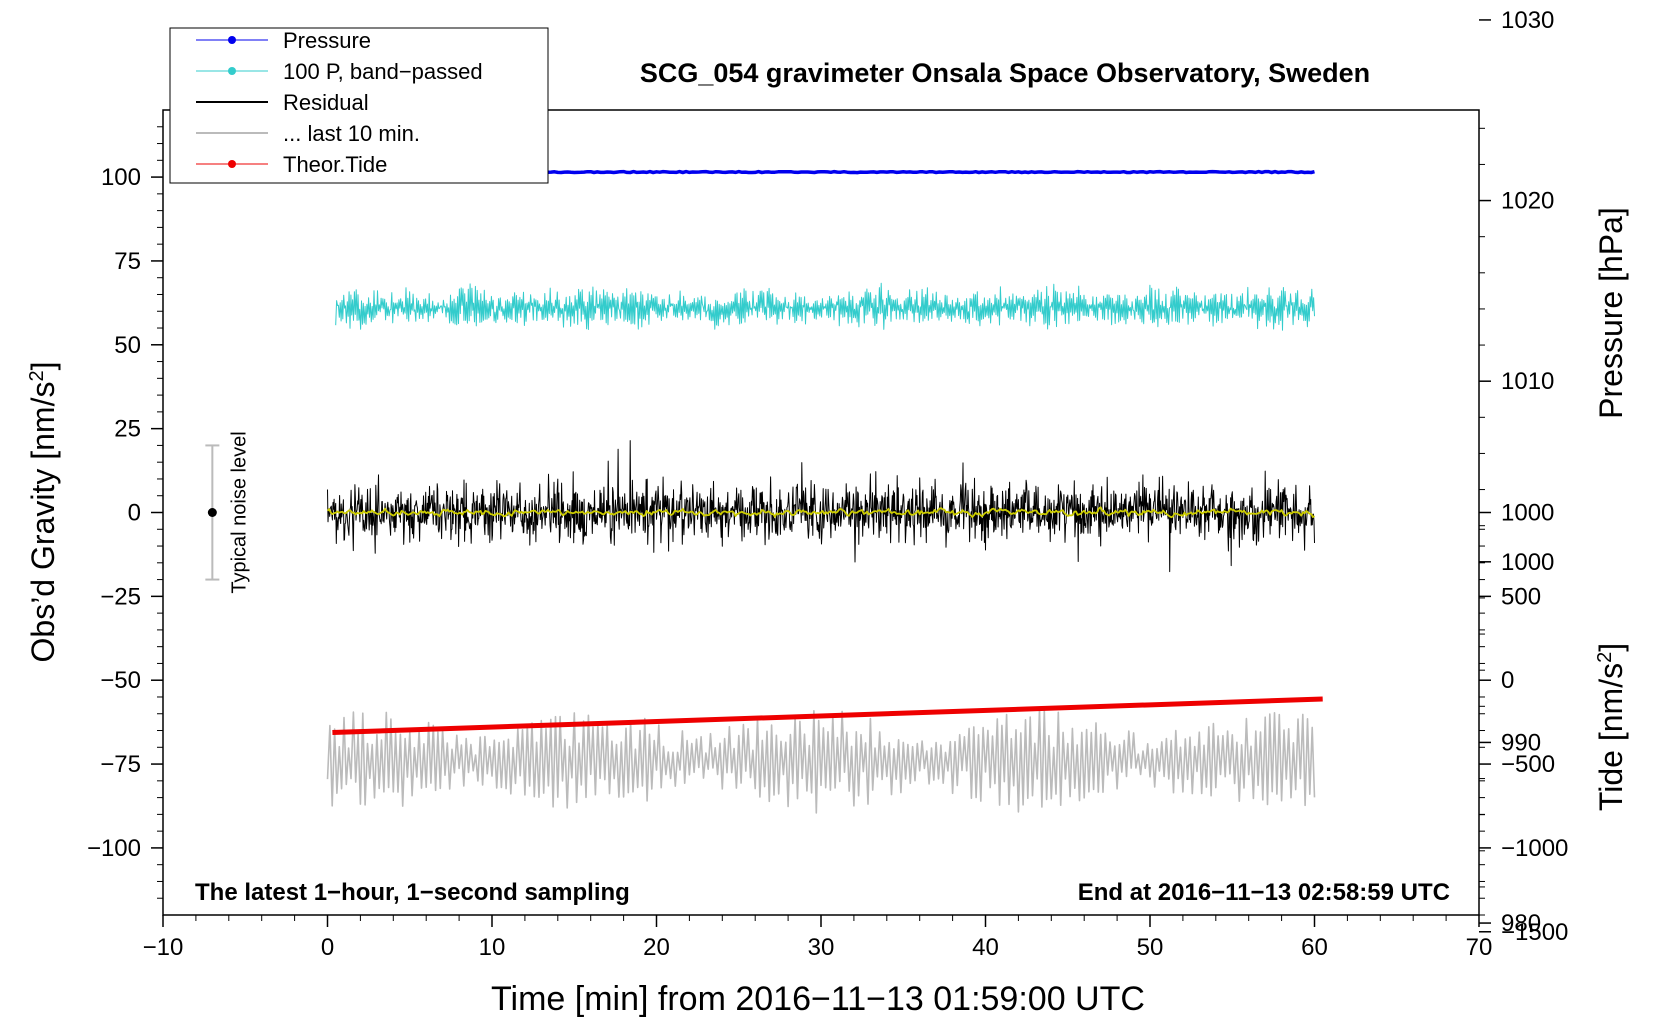 The height and width of the screenshot is (1020, 1660). What do you see at coordinates (412, 892) in the screenshot?
I see `annotation-sampling: The latest 1−hour, 1−second sampling` at bounding box center [412, 892].